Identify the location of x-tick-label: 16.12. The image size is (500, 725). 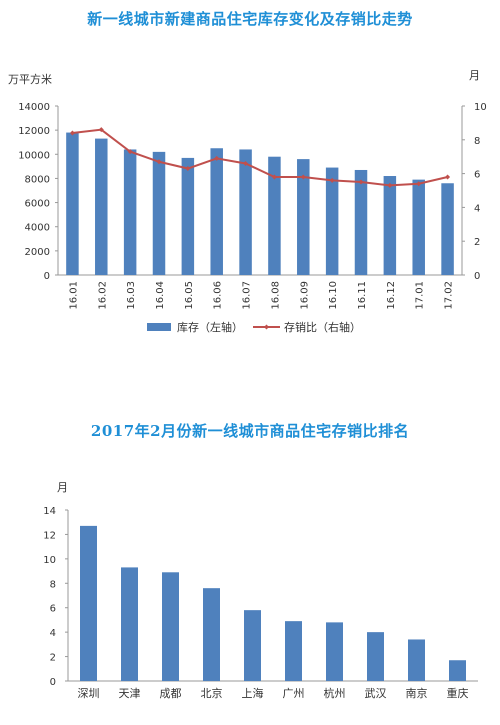
(391, 295).